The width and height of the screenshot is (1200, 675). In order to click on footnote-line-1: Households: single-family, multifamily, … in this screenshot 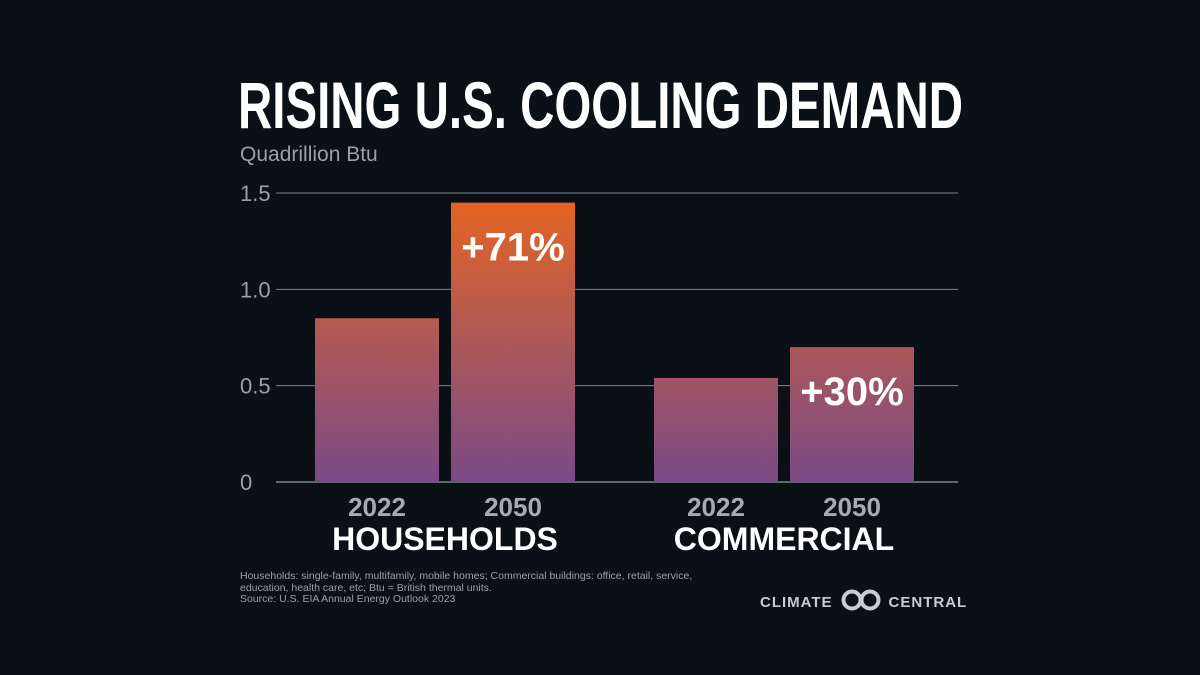, I will do `click(466, 576)`.